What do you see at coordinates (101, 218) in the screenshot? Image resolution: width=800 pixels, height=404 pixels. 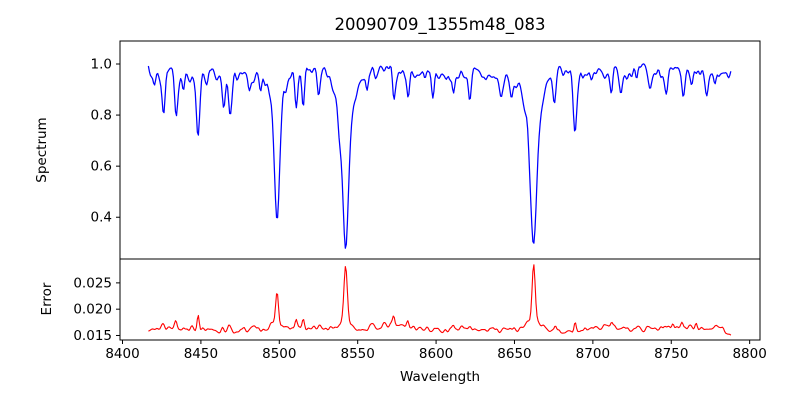 I see `y-tick-label: 0.4` at bounding box center [101, 218].